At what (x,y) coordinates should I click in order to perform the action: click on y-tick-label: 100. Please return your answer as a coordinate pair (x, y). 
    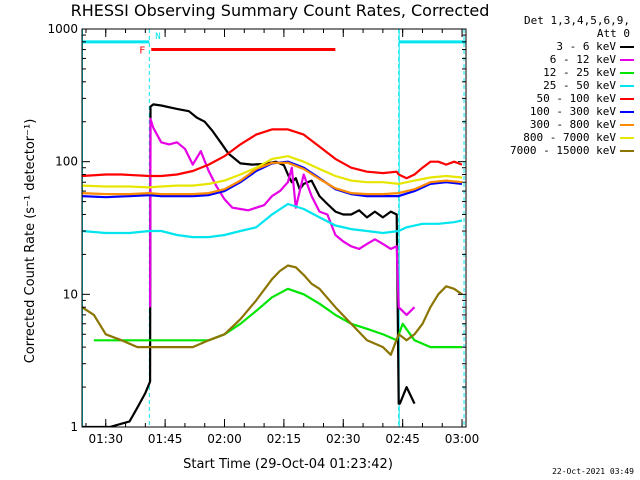
    Looking at the image, I should click on (66, 162).